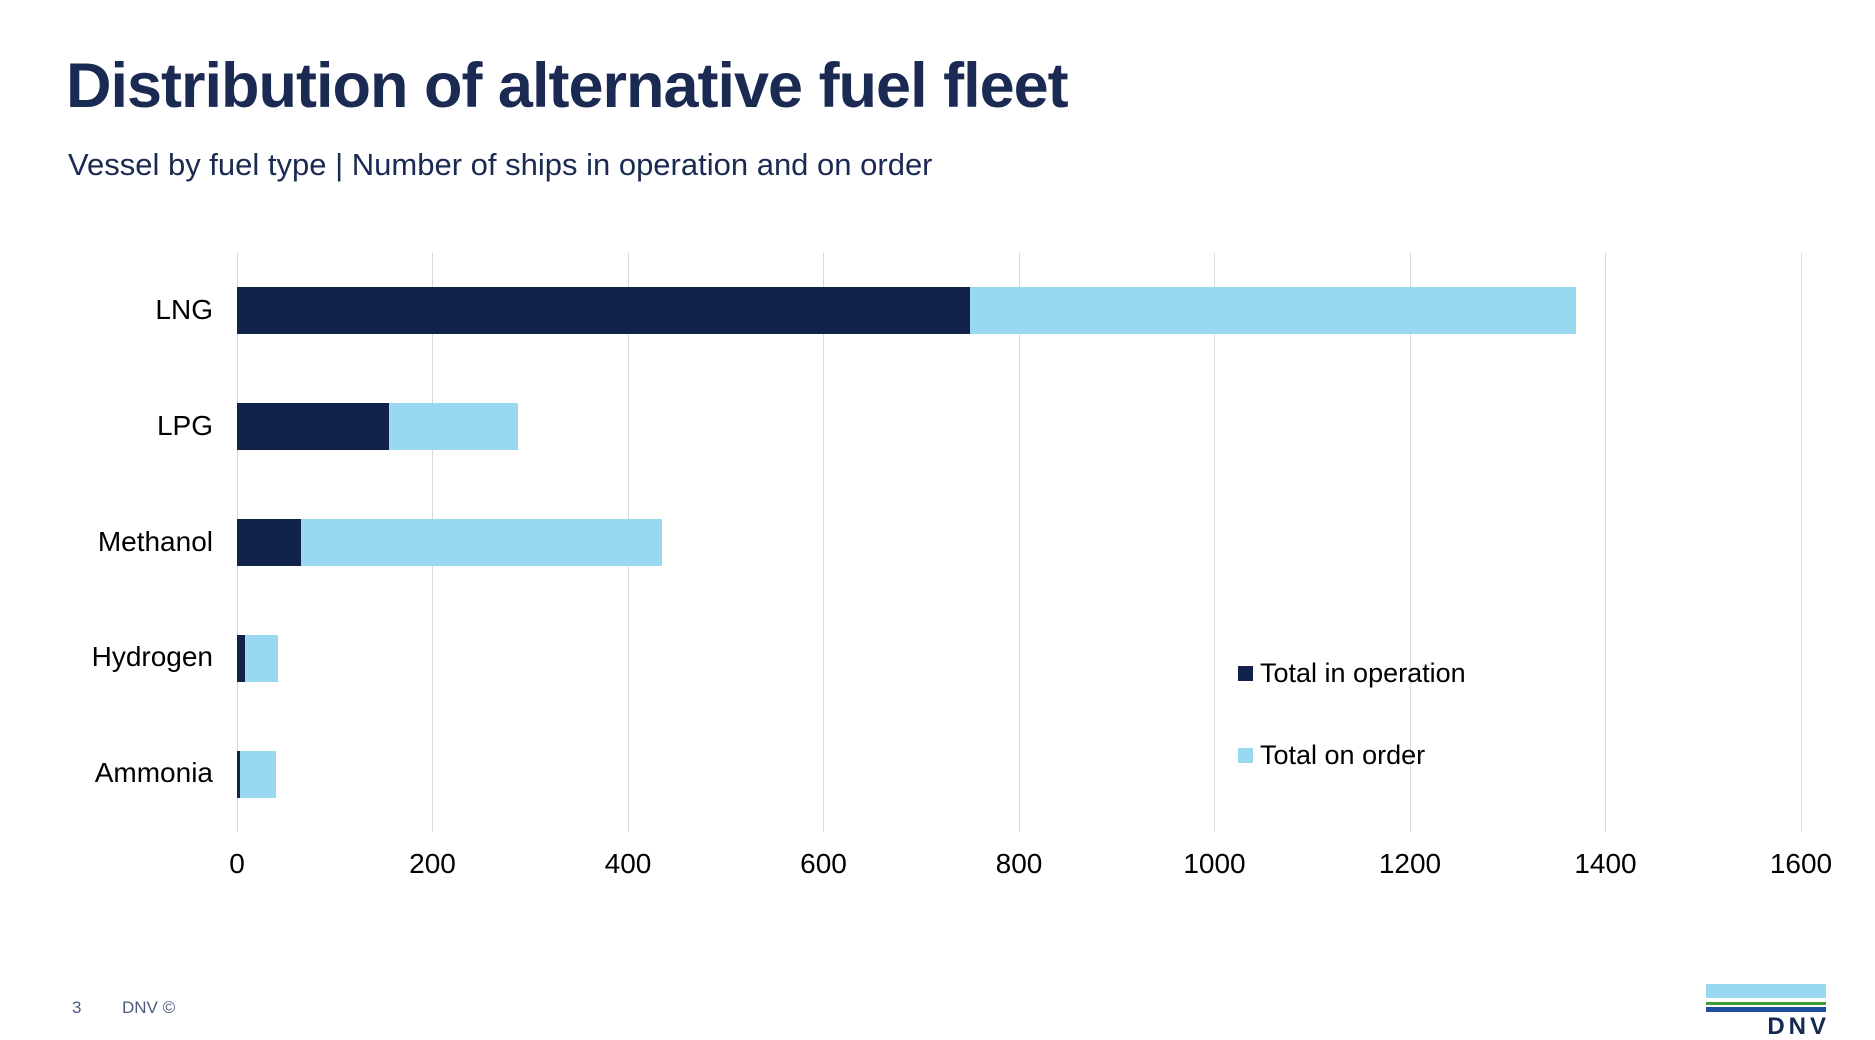 The image size is (1875, 1040). What do you see at coordinates (1605, 863) in the screenshot?
I see `x-tick-label-1400: 1400` at bounding box center [1605, 863].